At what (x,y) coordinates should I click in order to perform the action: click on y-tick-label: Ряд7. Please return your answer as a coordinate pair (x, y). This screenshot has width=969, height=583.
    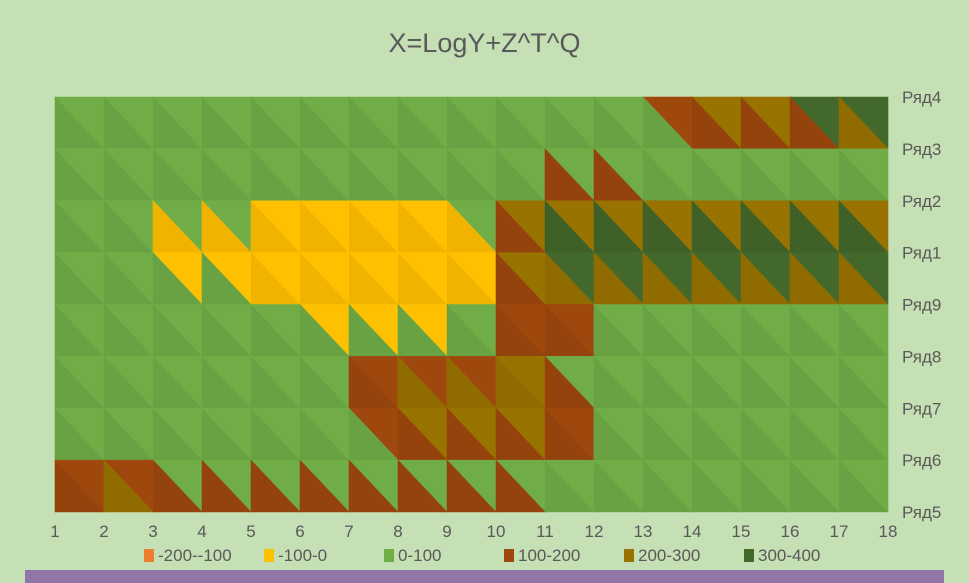
    Looking at the image, I should click on (921, 408).